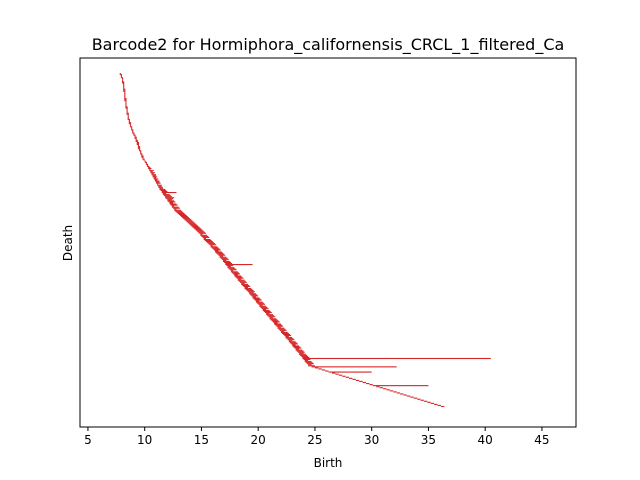  I want to click on x-tick-label: 5, so click(88, 440).